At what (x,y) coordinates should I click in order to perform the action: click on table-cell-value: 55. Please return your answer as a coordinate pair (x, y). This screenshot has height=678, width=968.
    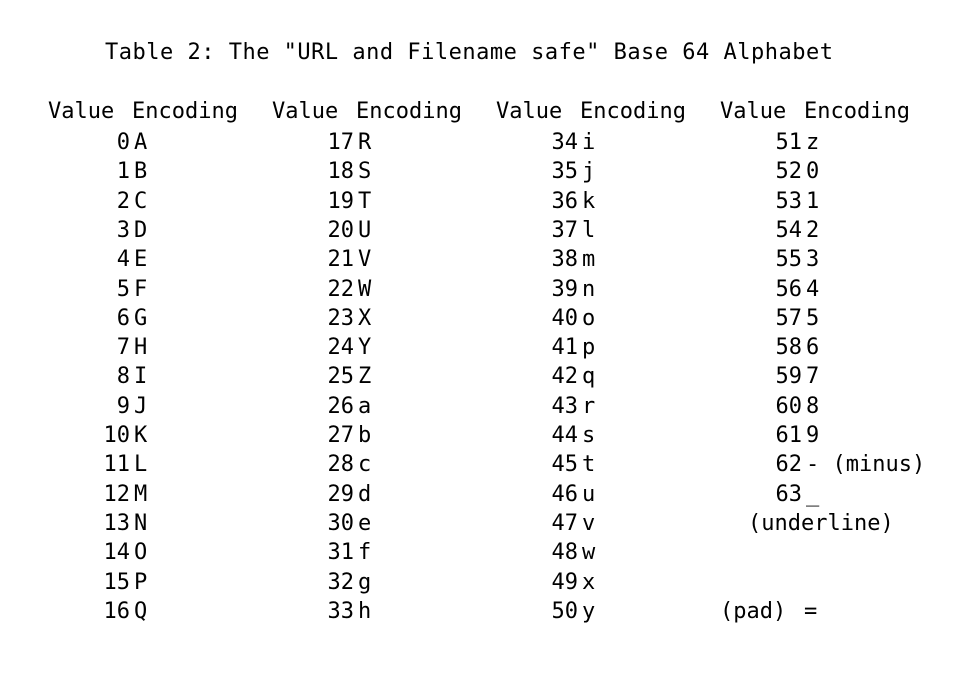
    Looking at the image, I should click on (789, 260).